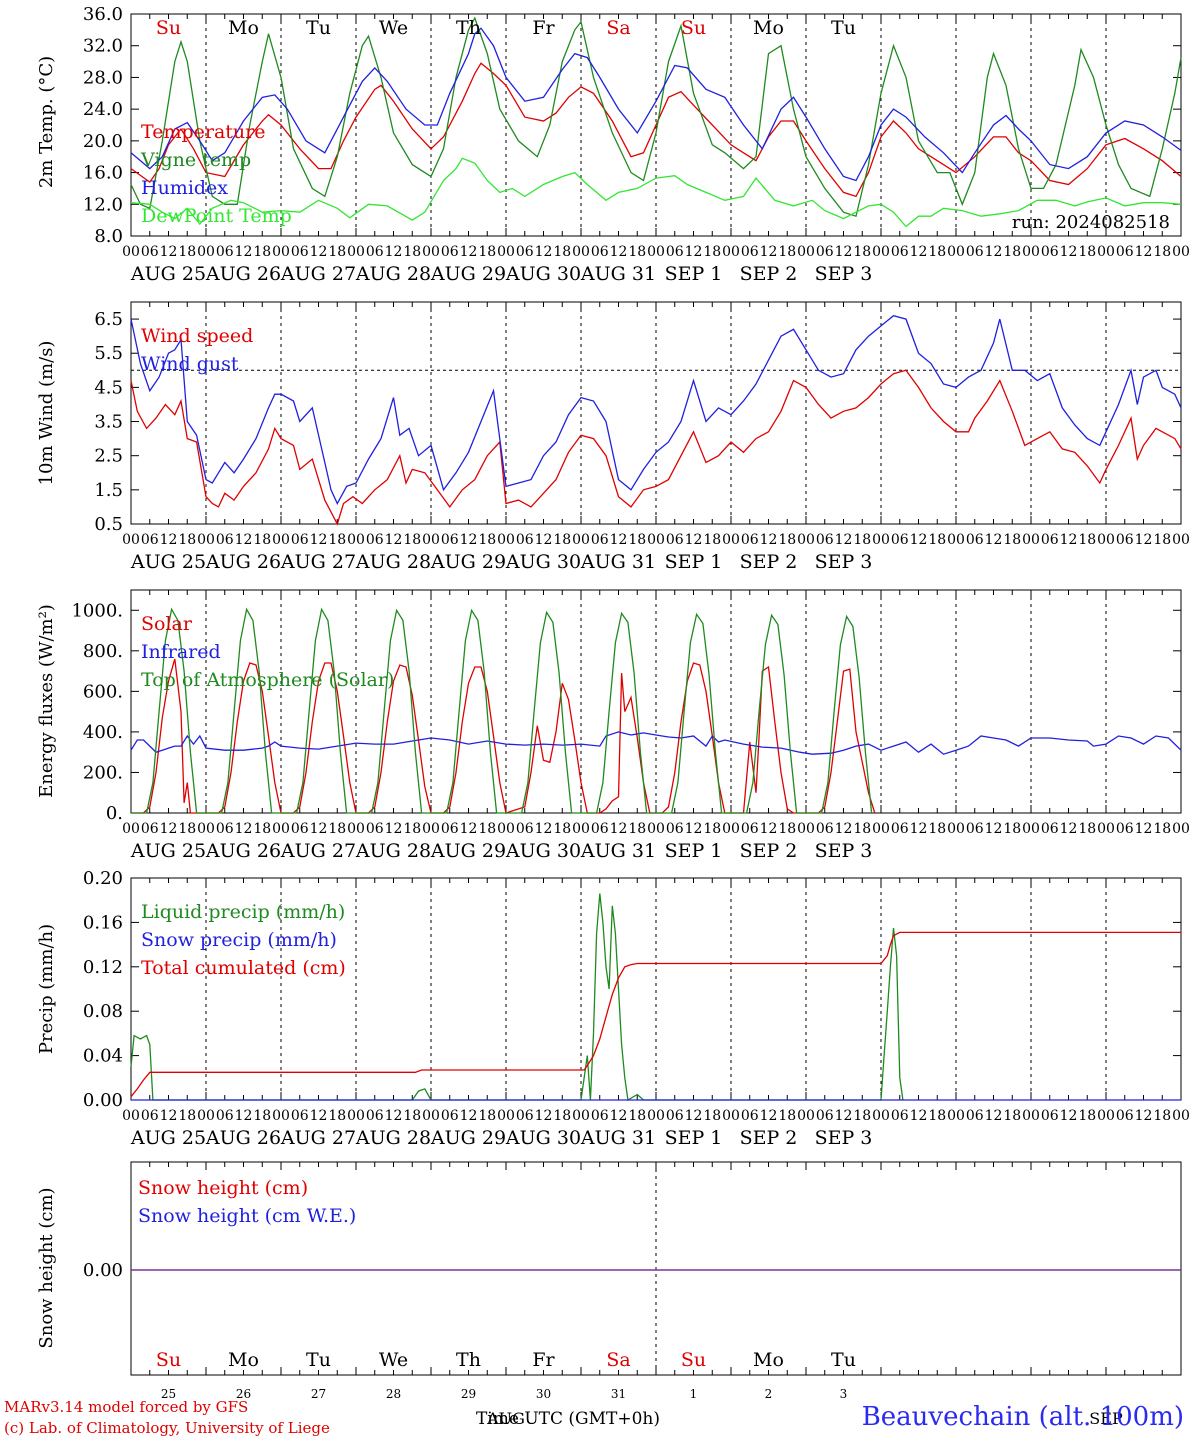  I want to click on legend-entry: Snow precip (mm/h), so click(239, 940).